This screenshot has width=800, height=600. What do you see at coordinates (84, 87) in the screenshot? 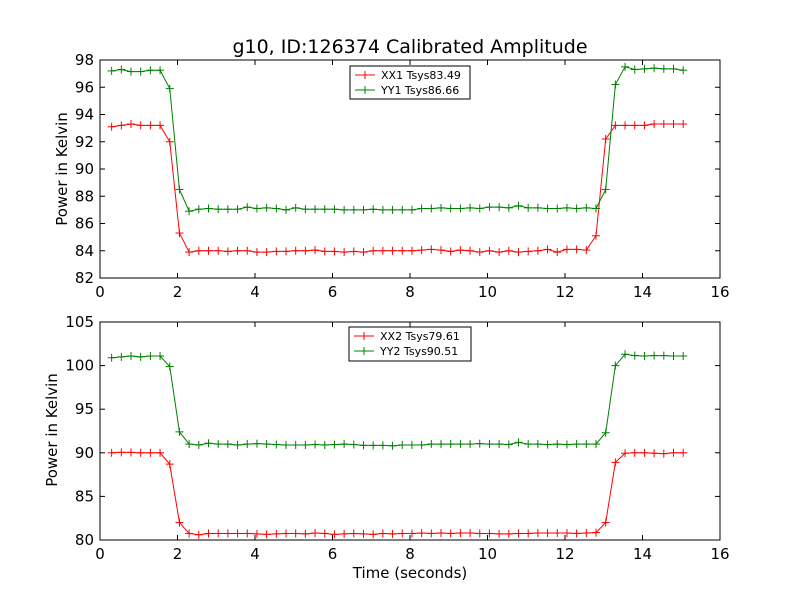
I see `top-chart-y-tick-label: 96` at bounding box center [84, 87].